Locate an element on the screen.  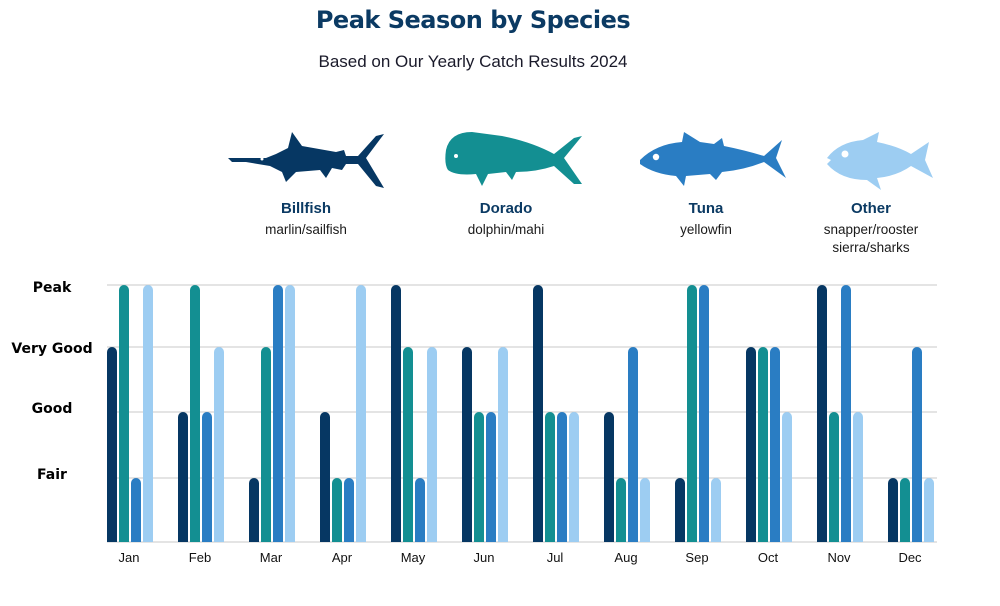
bar-billfish-dec is located at coordinates (893, 510).